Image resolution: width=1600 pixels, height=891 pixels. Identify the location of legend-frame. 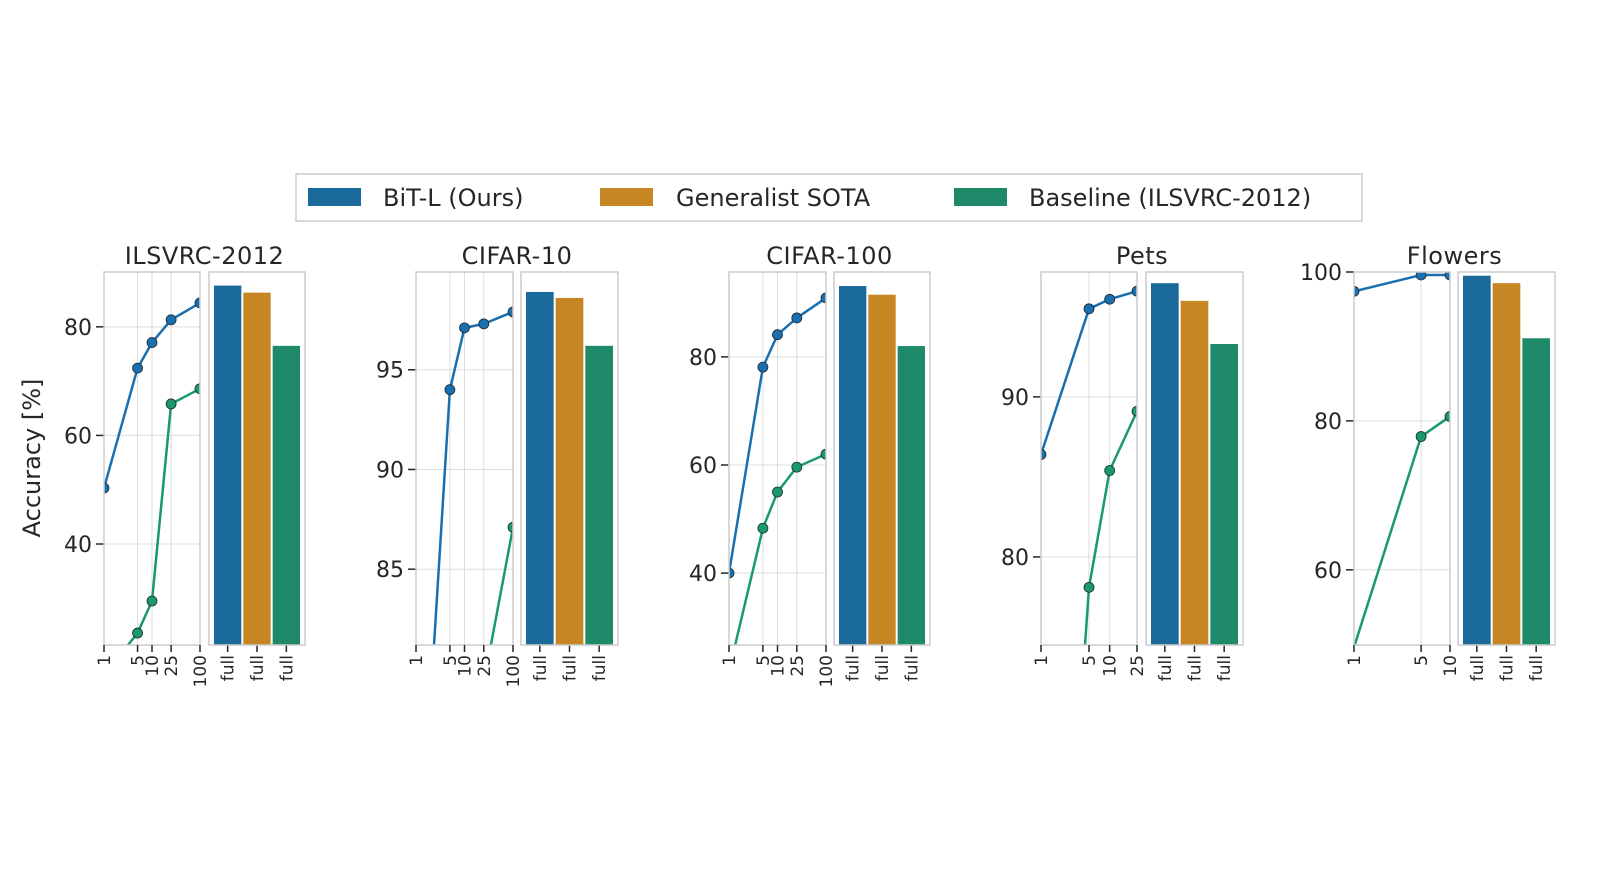
(829, 197).